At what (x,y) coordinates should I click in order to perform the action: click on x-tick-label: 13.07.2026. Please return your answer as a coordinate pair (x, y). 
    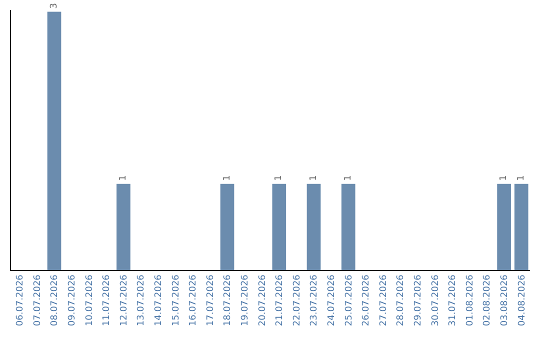
    Looking at the image, I should click on (141, 300).